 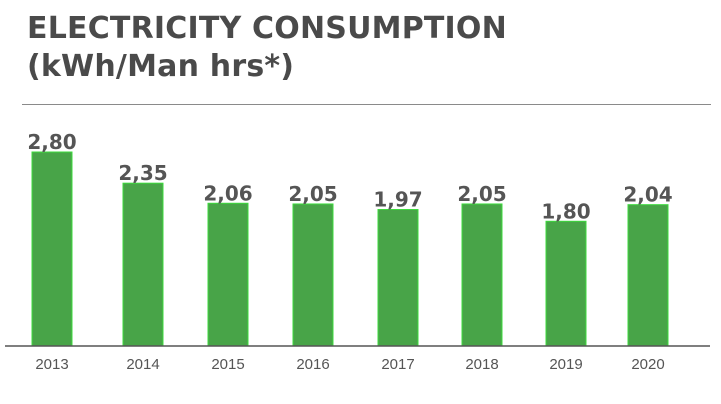 I want to click on bar-2017, so click(x=398, y=278).